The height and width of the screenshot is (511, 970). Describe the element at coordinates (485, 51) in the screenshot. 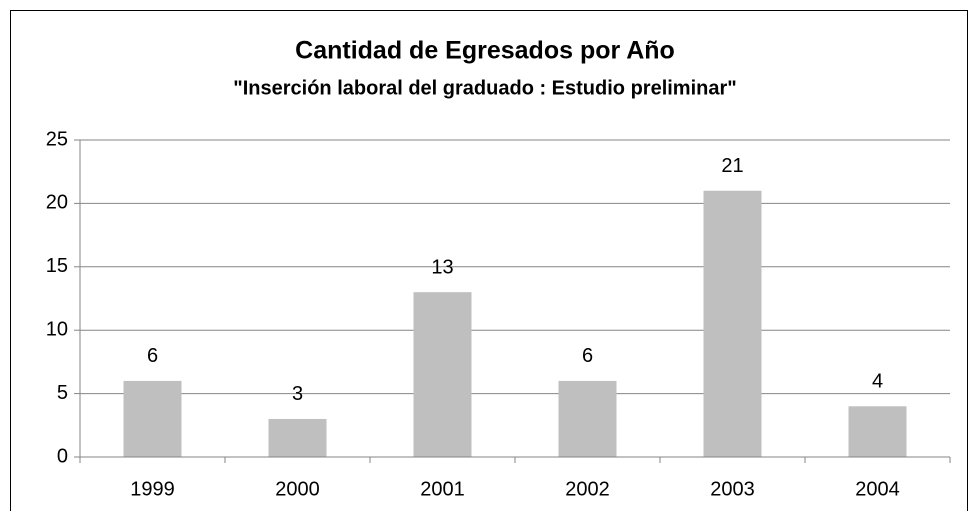

I see `chart-title: Cantidad de Egresados por Año` at that location.